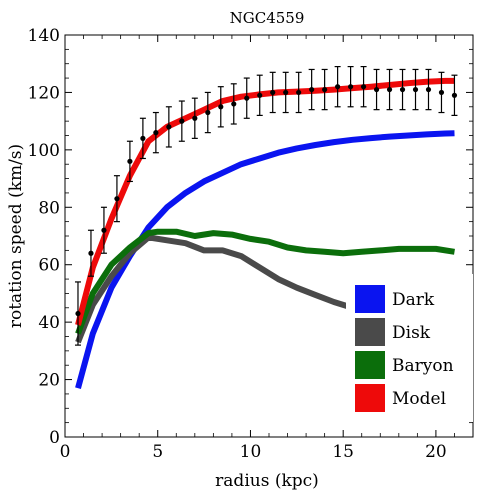 Image resolution: width=500 pixels, height=500 pixels. What do you see at coordinates (16, 236) in the screenshot?
I see `y-axis-label: rotation speed (km/s)` at bounding box center [16, 236].